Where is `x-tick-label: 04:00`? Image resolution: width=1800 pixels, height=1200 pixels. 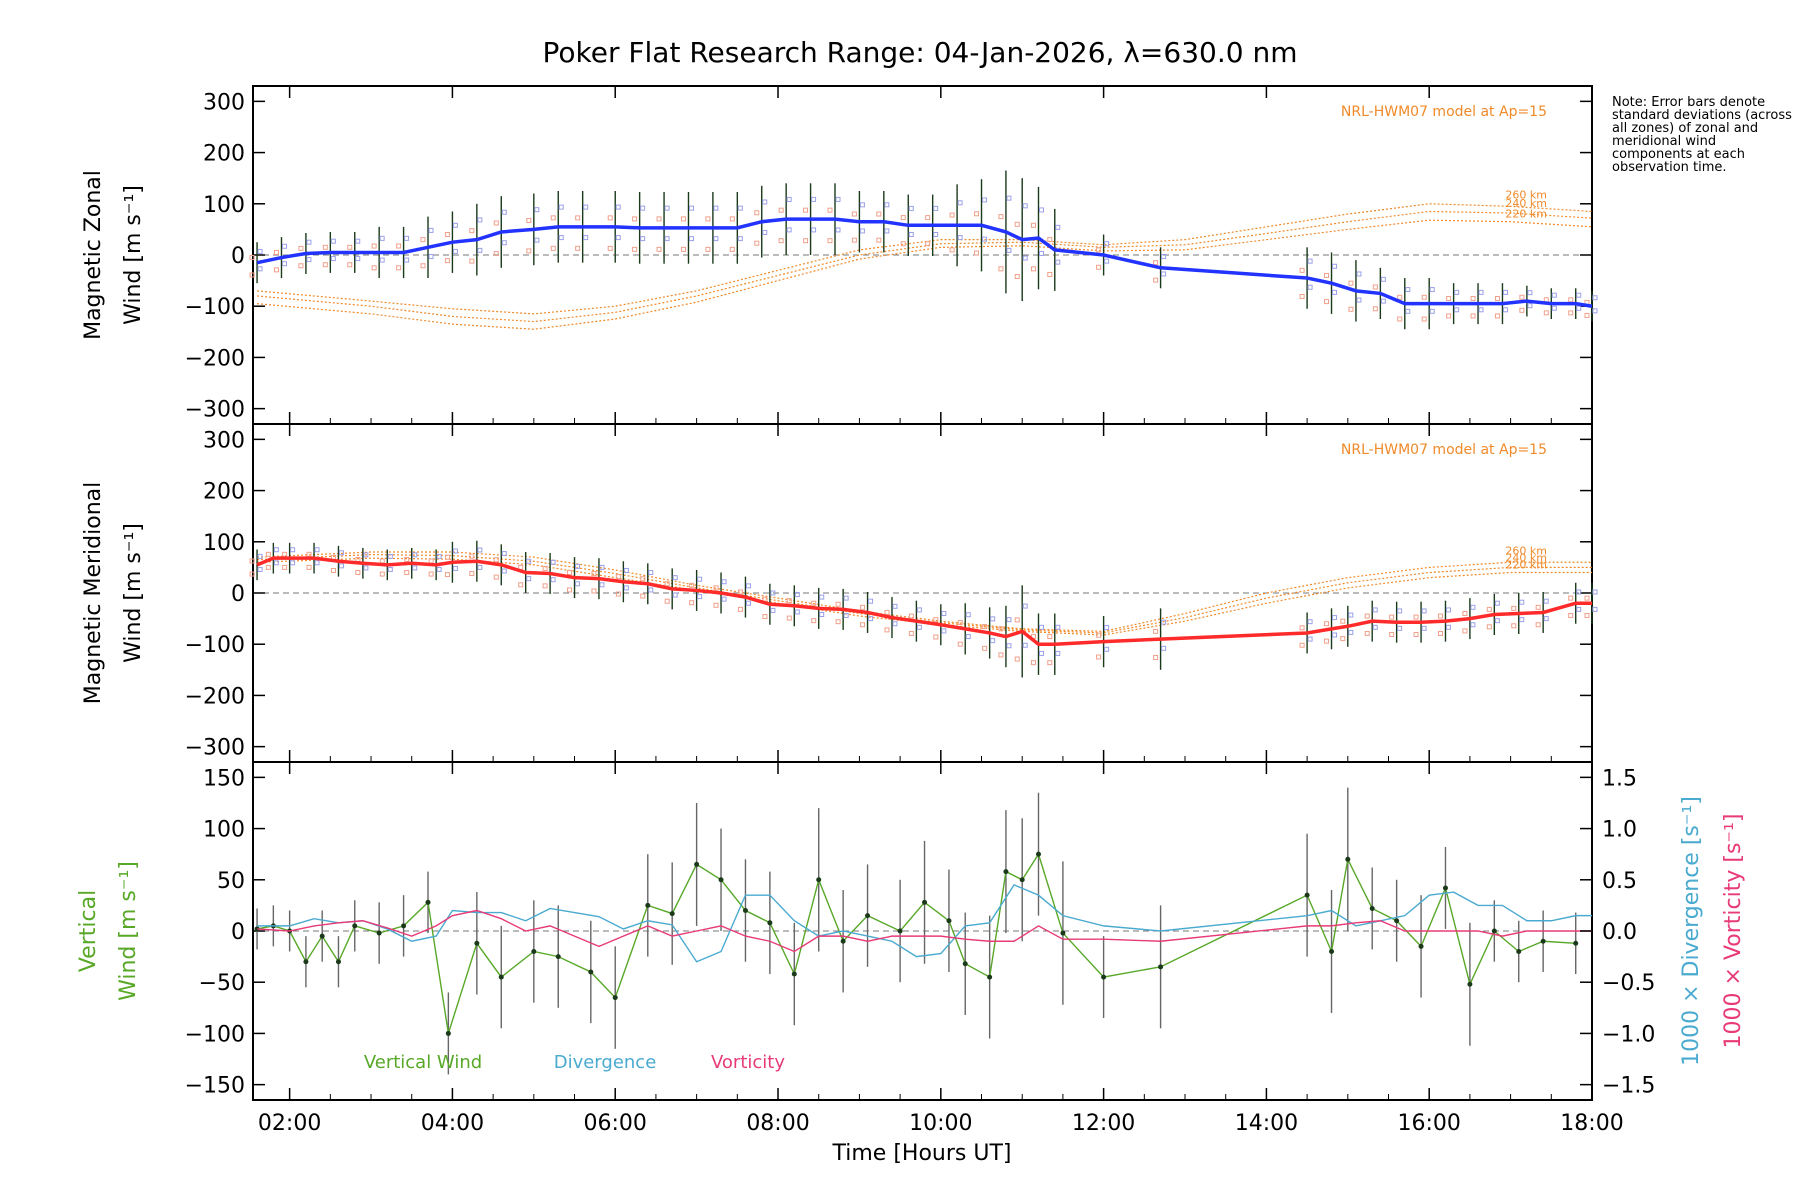 x-tick-label: 04:00 is located at coordinates (452, 1123).